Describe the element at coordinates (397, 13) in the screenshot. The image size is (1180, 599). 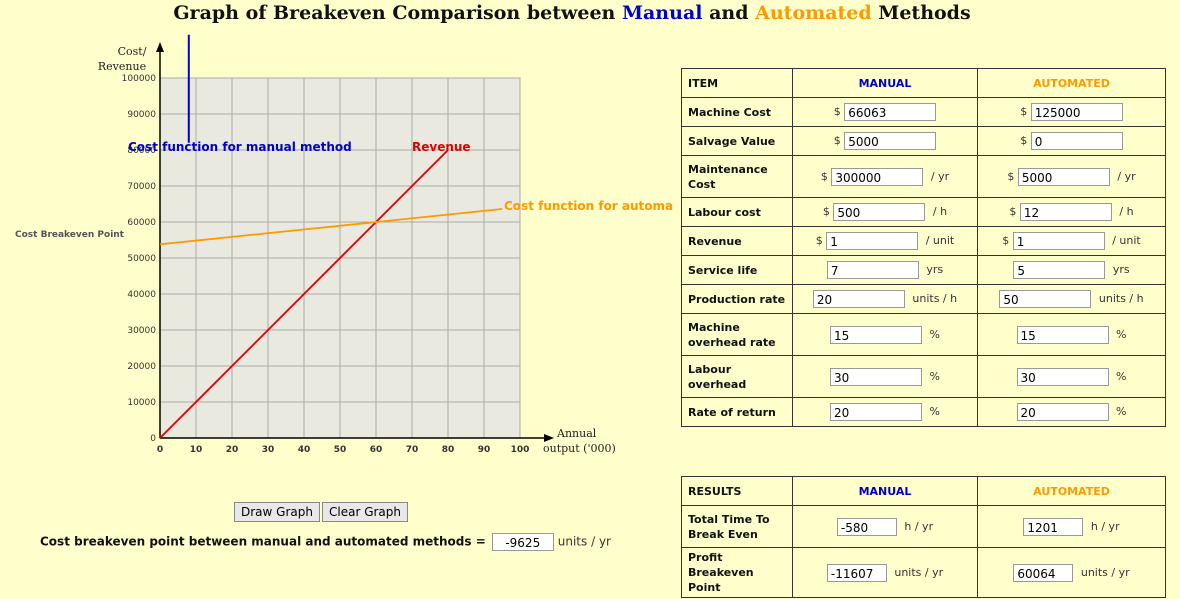
I see `title-prefix: Graph of Breakeven Comparison between` at that location.